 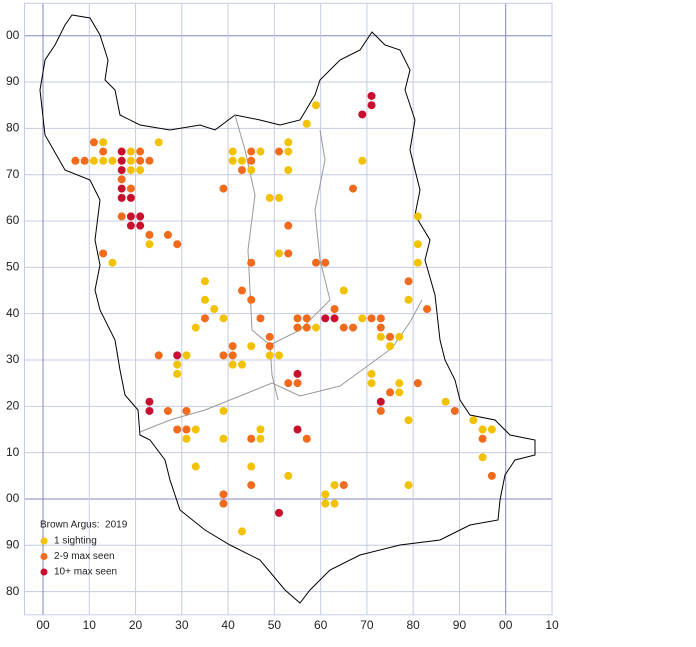 I want to click on x-tick-label: 50, so click(x=275, y=625).